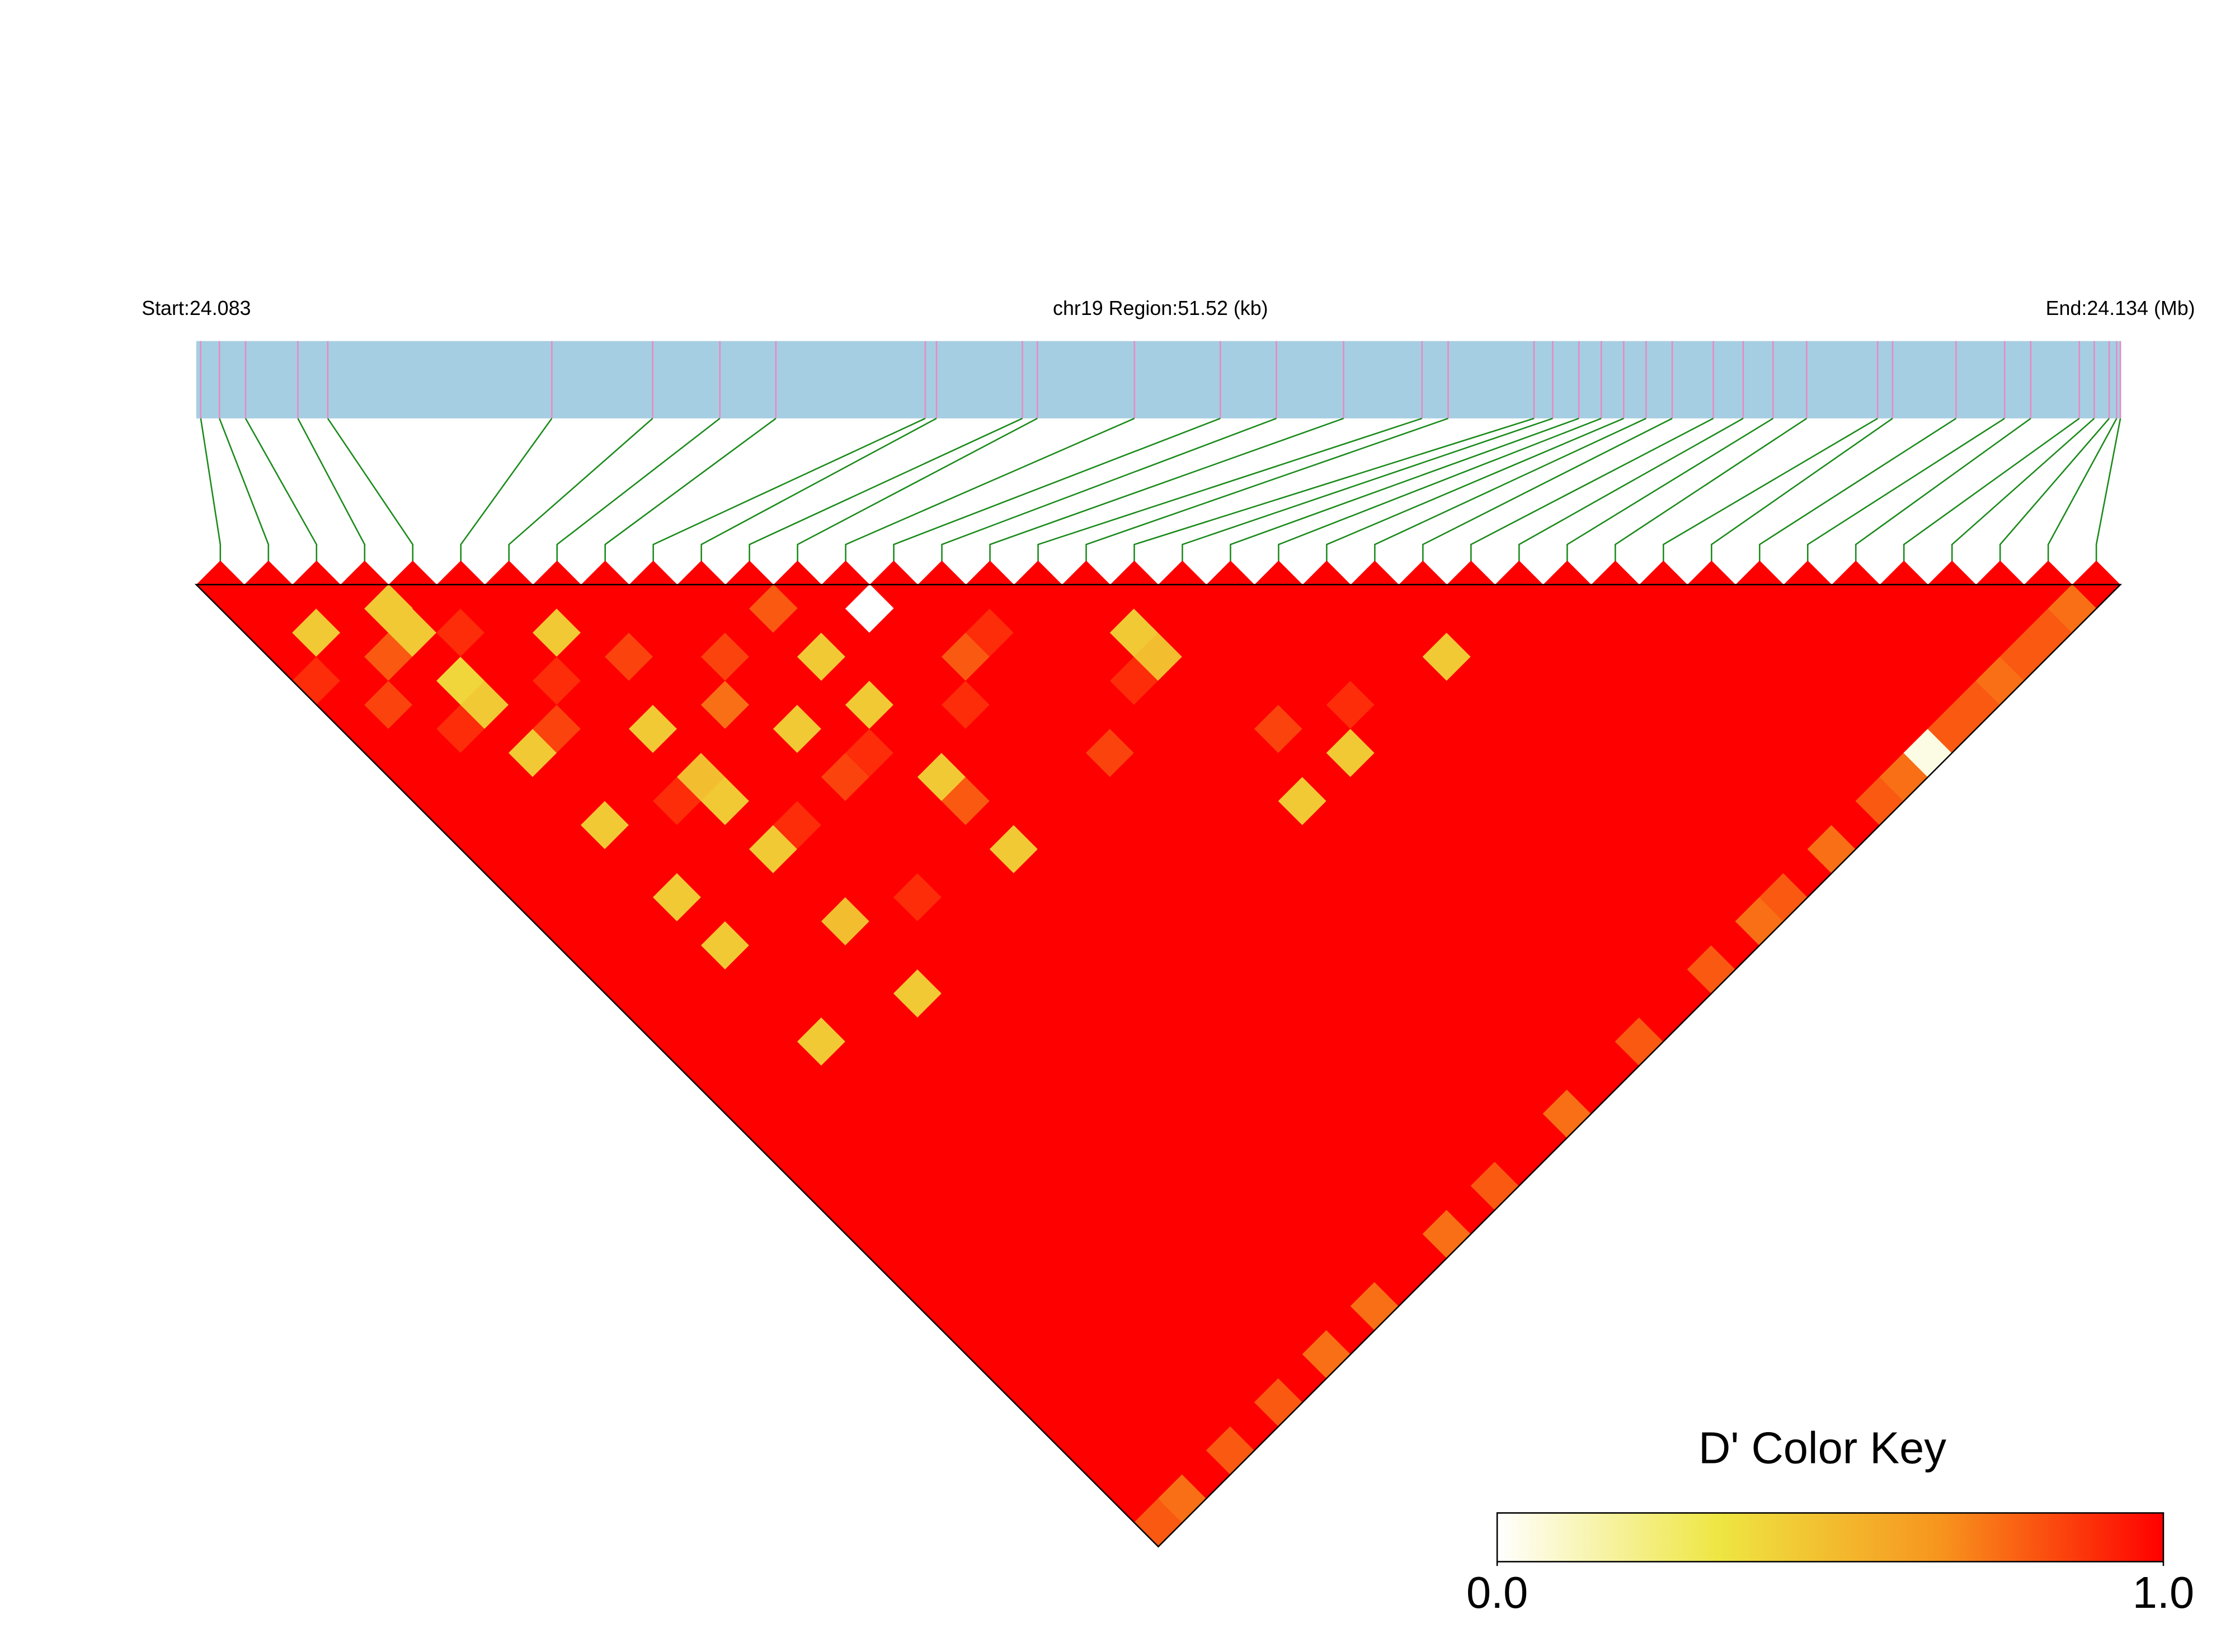 The image size is (2235, 1652). I want to click on region-label: chr19 Region:51.52 (kb), so click(1160, 308).